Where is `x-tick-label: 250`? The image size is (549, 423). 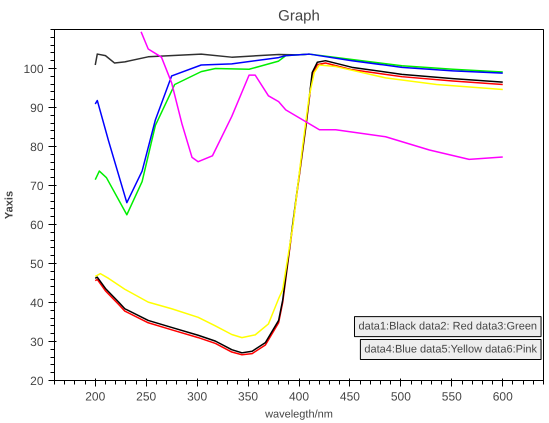 x-tick-label: 250 is located at coordinates (146, 397).